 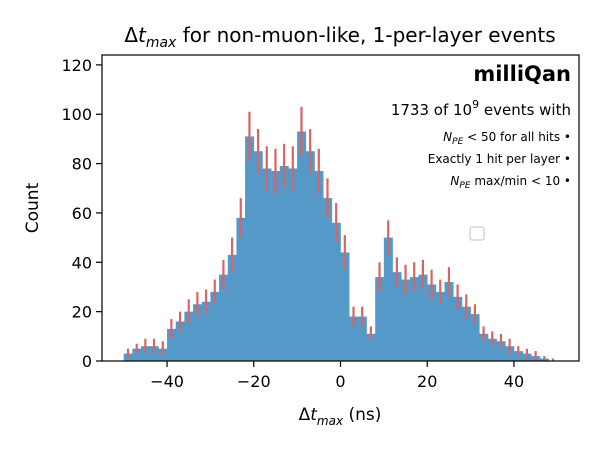 I want to click on y-tick-label: 20, so click(x=82, y=312).